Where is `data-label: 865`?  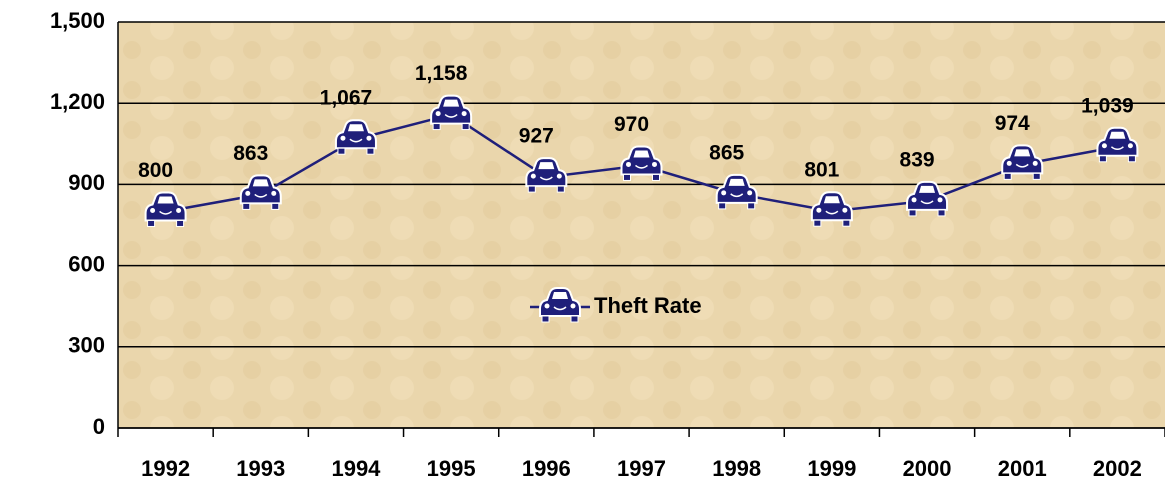
data-label: 865 is located at coordinates (726, 152).